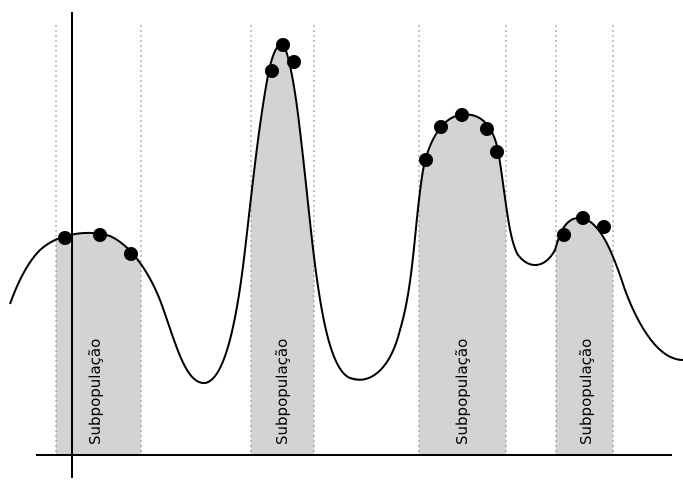 This screenshot has width=683, height=485. I want to click on region-label-4: Subpopulação, so click(586, 392).